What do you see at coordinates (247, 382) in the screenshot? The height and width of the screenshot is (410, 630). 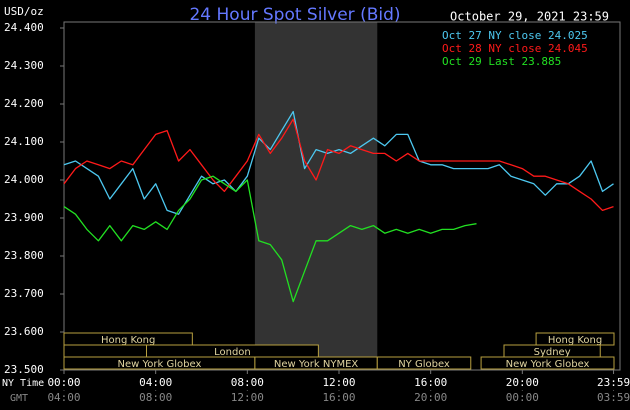 I see `x-tick-label: 08:00` at bounding box center [247, 382].